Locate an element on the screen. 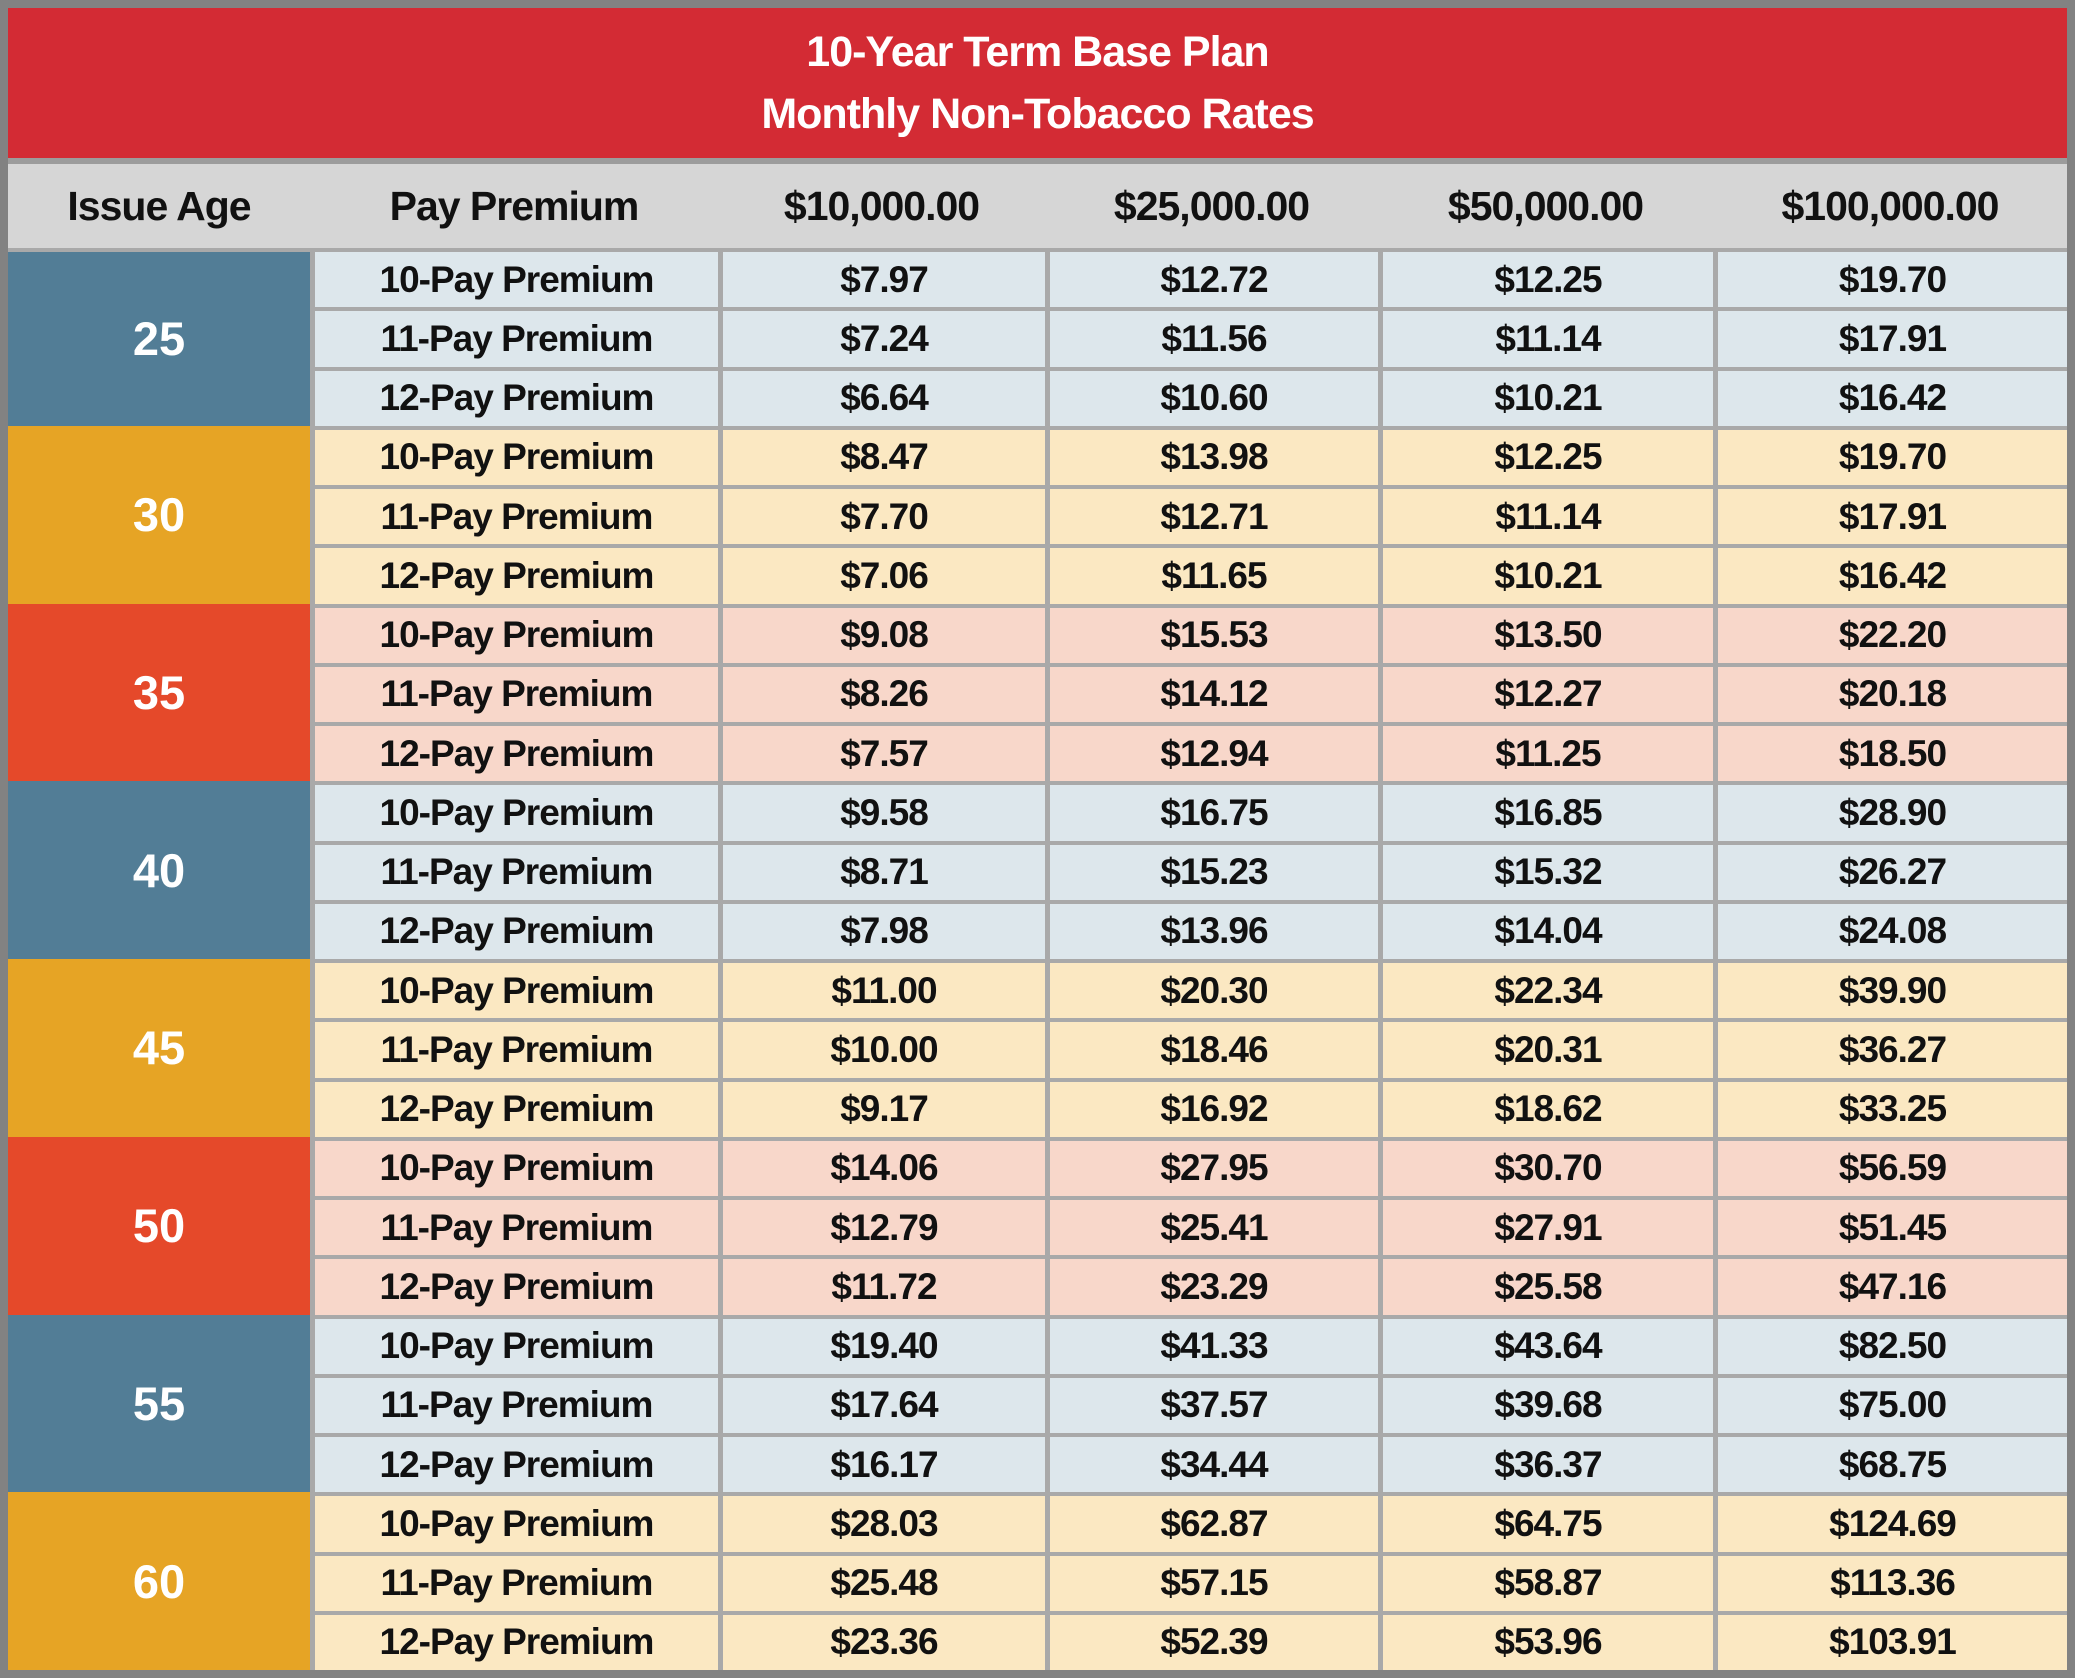  rate-cell: $12.79 is located at coordinates (881, 1226).